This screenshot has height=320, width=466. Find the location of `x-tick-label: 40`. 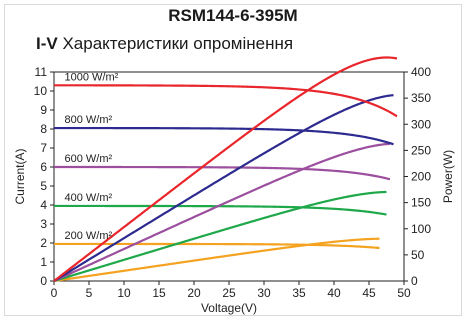

x-tick-label: 40 is located at coordinates (334, 293).